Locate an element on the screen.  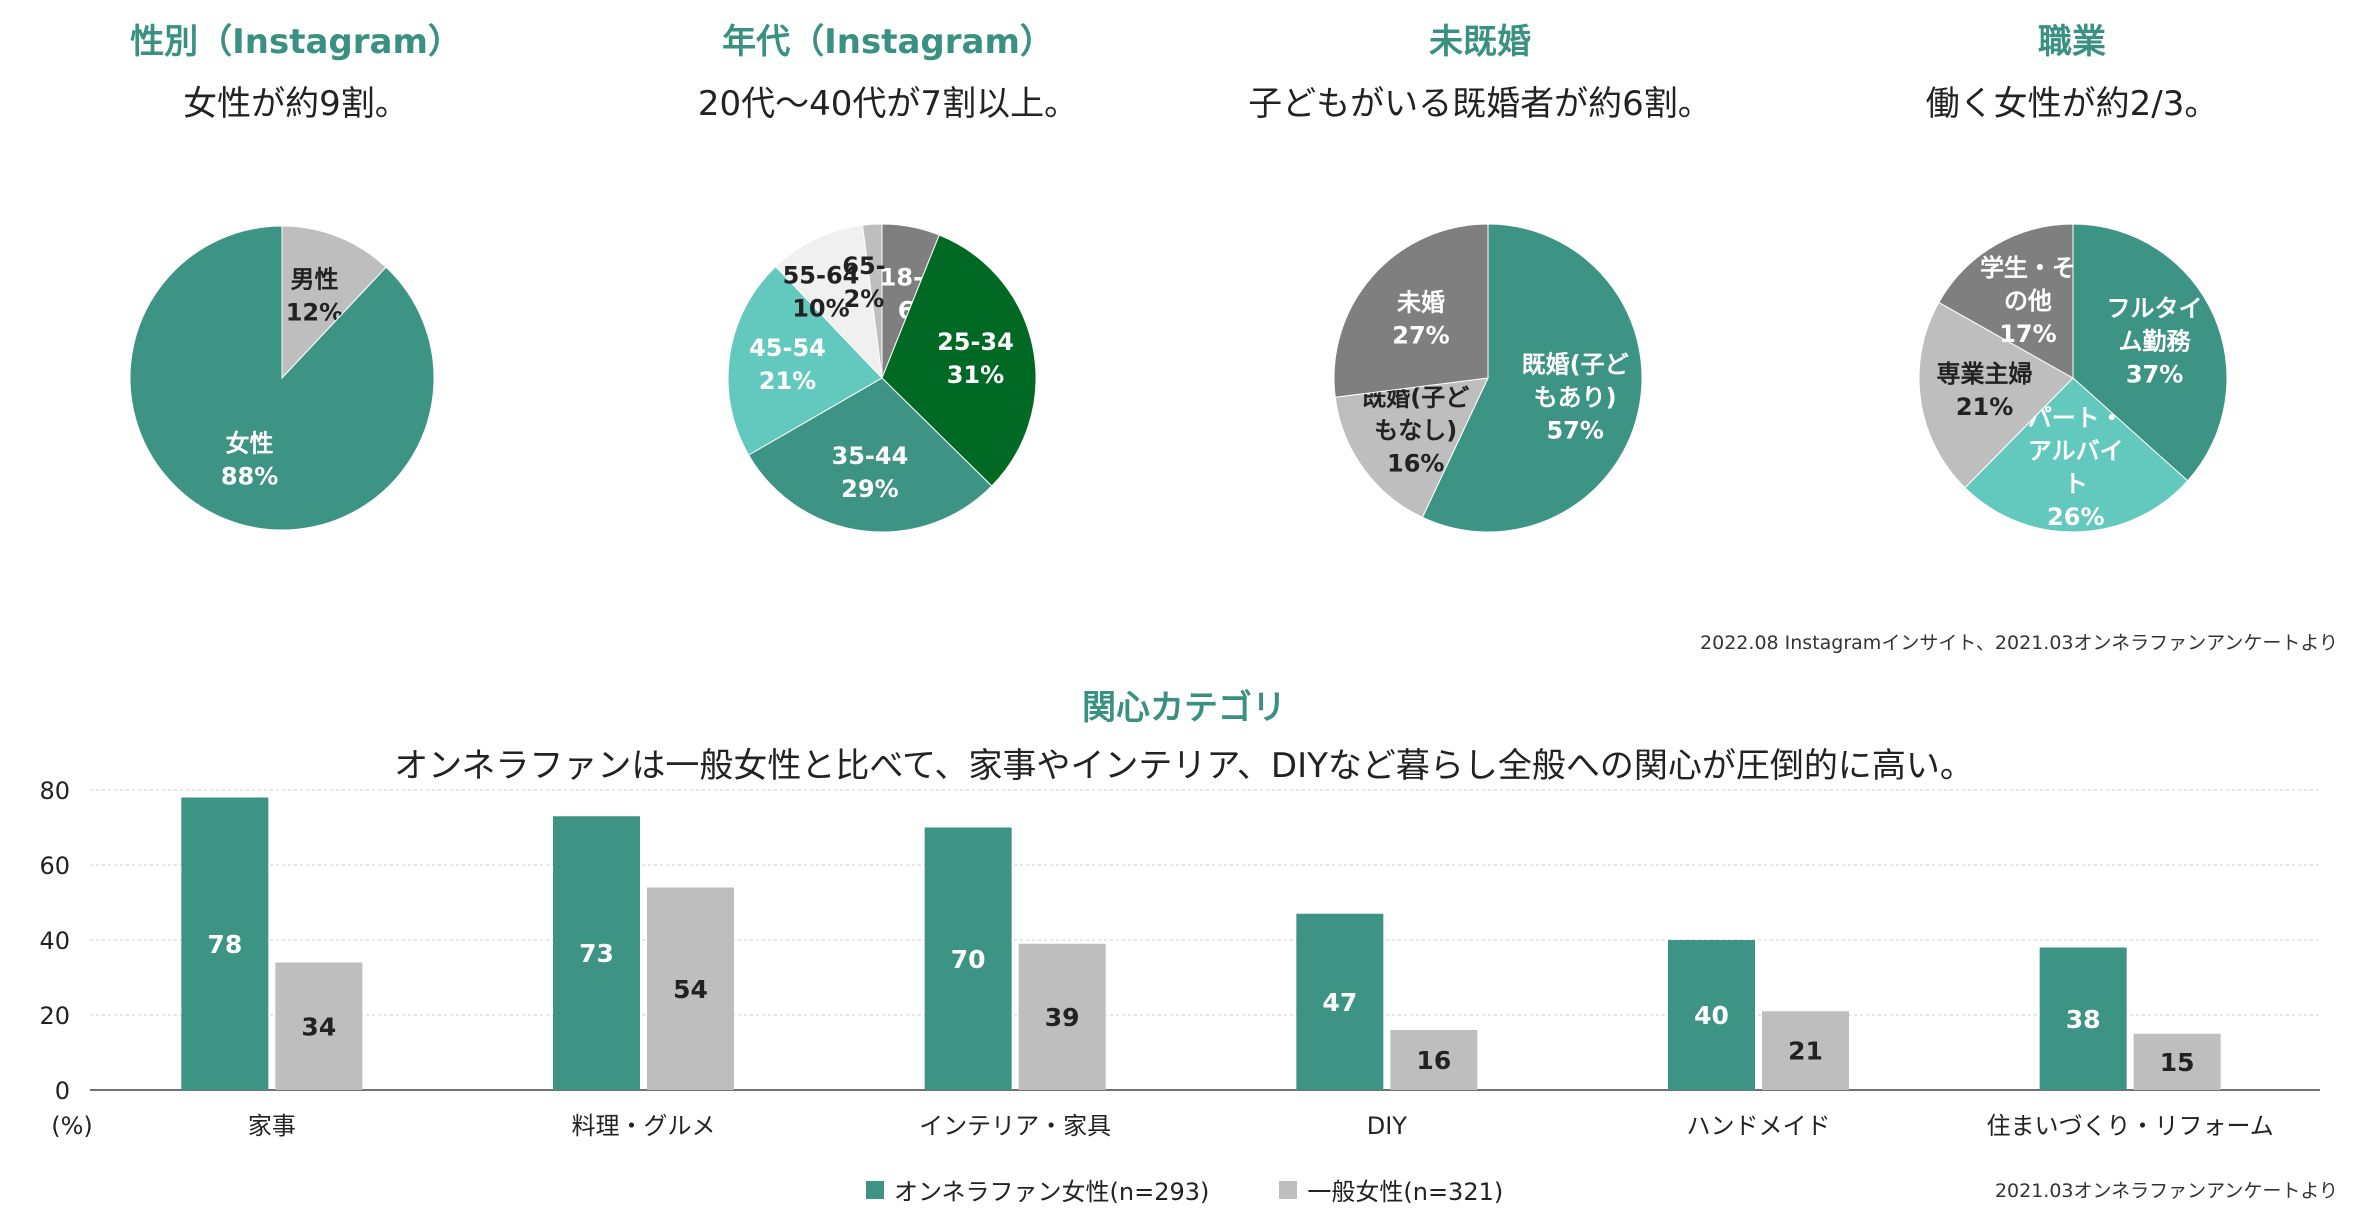
bar-value-label: 16 is located at coordinates (1433, 1060).